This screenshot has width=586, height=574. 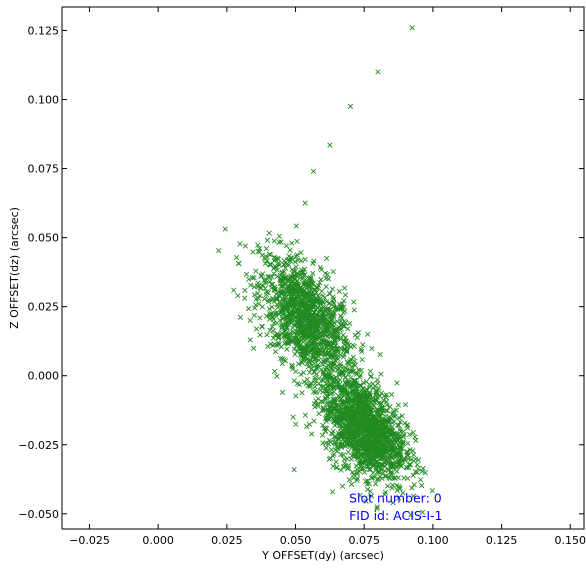 I want to click on y-tick-label: 0.050, so click(x=44, y=238).